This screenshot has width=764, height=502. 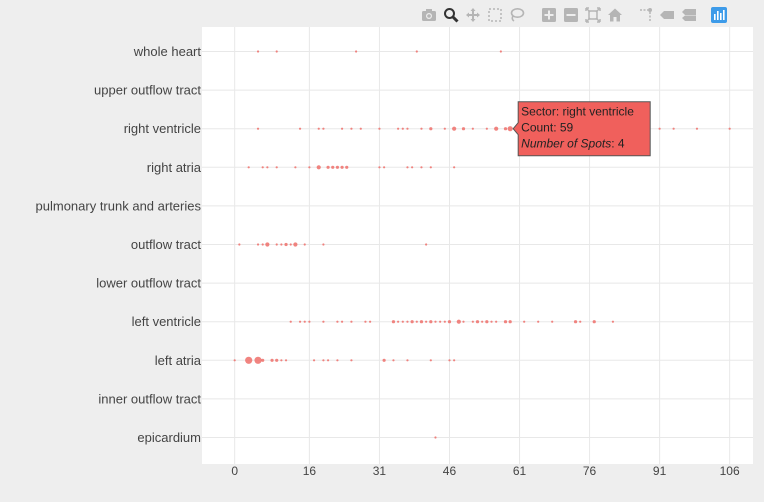 What do you see at coordinates (495, 15) in the screenshot?
I see `box-select-button` at bounding box center [495, 15].